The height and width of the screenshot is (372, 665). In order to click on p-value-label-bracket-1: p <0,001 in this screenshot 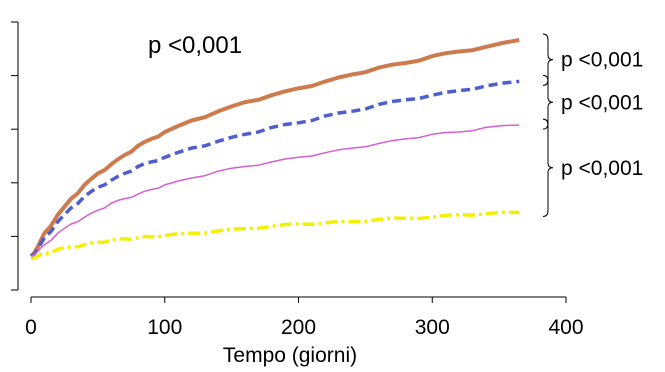, I will do `click(602, 60)`.